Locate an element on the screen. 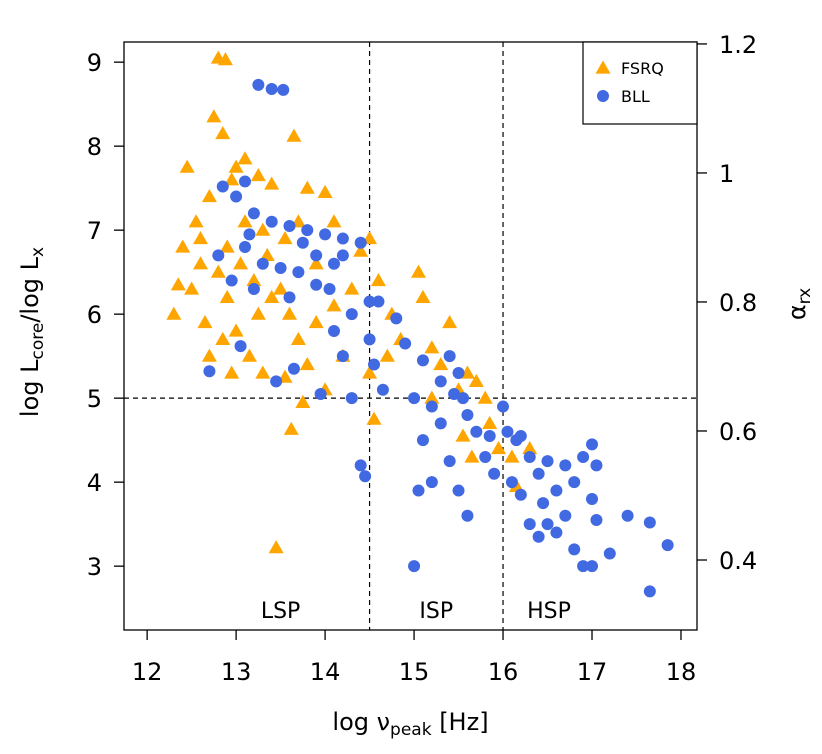 The image size is (822, 754). x-tick-label: 17 is located at coordinates (592, 672).